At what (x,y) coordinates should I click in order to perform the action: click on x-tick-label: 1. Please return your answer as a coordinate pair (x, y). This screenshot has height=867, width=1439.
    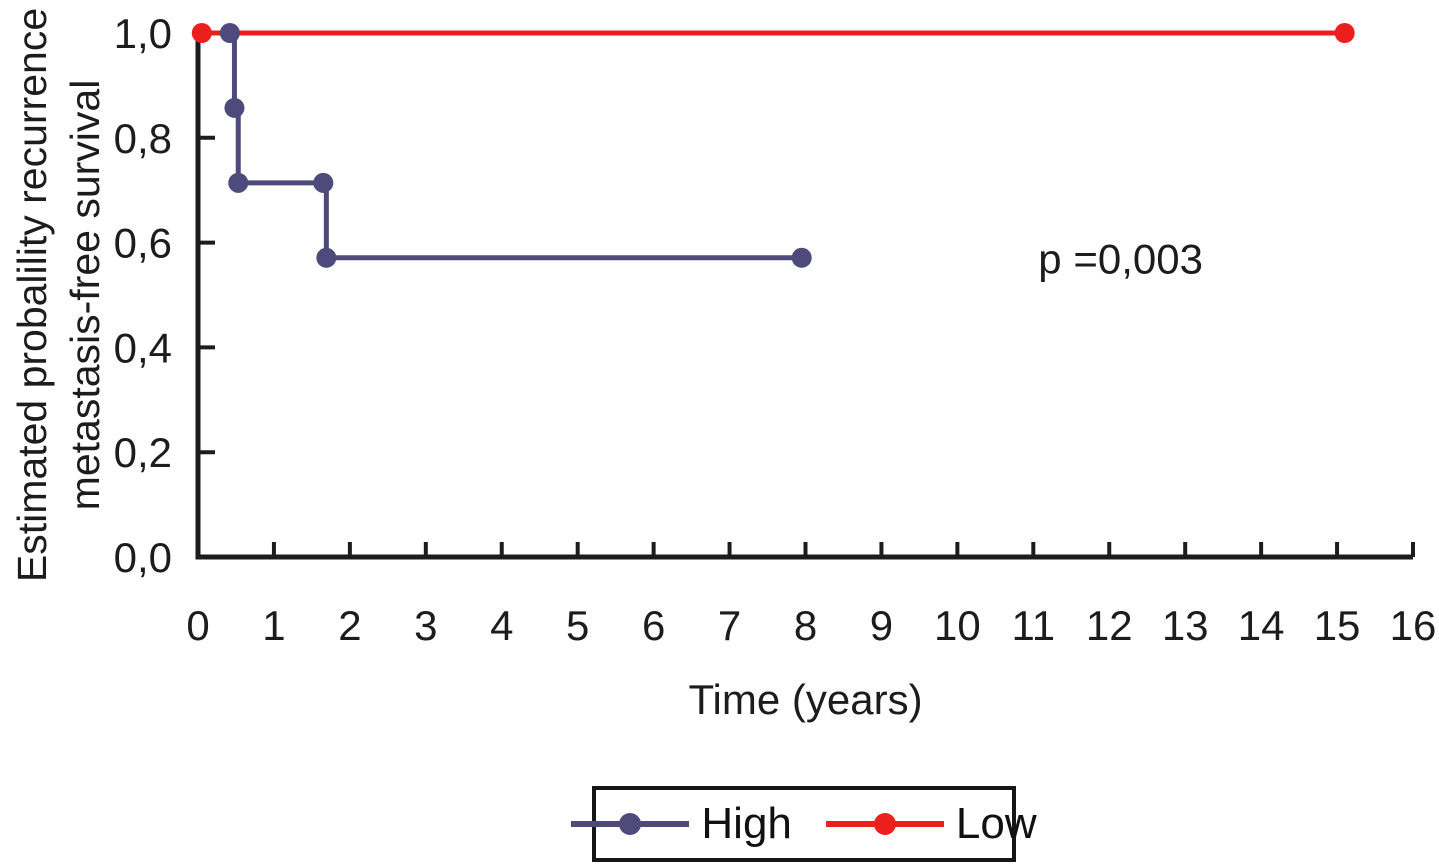
    Looking at the image, I should click on (273, 625).